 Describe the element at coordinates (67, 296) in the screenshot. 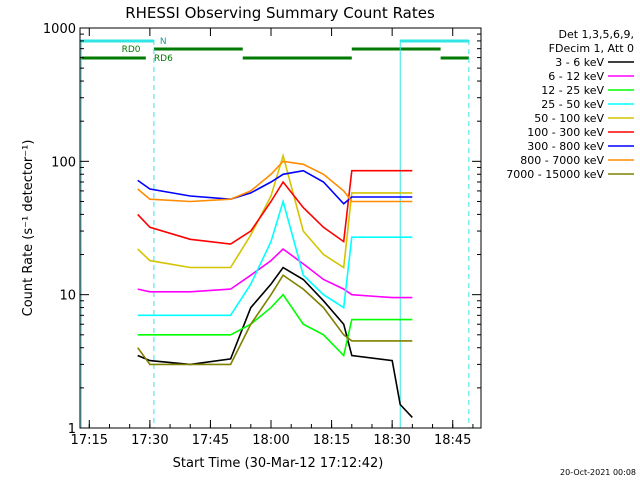

I see `y-tick-label-1: 10` at that location.